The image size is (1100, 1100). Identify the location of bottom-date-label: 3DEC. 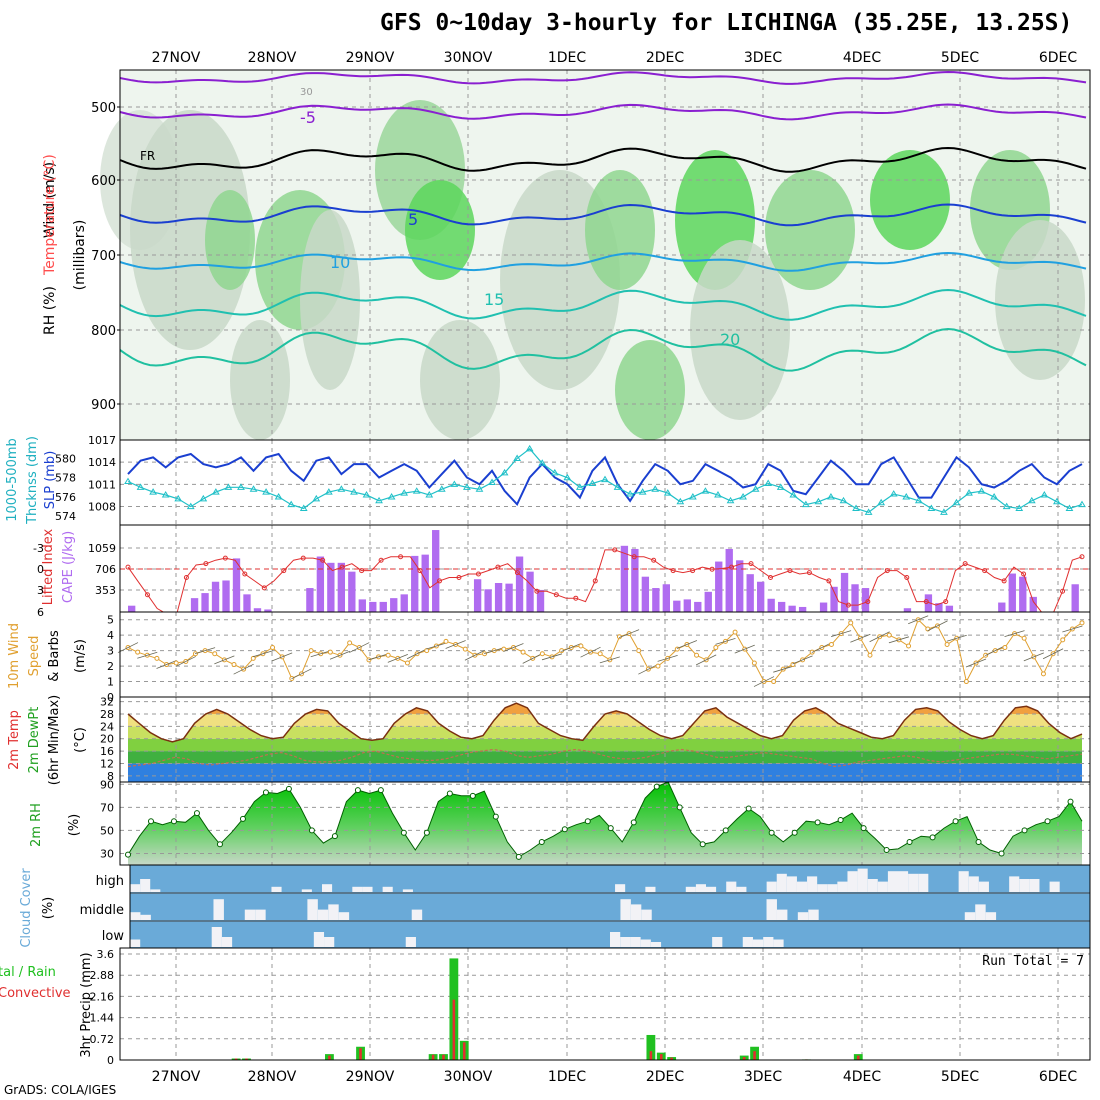
(763, 1077).